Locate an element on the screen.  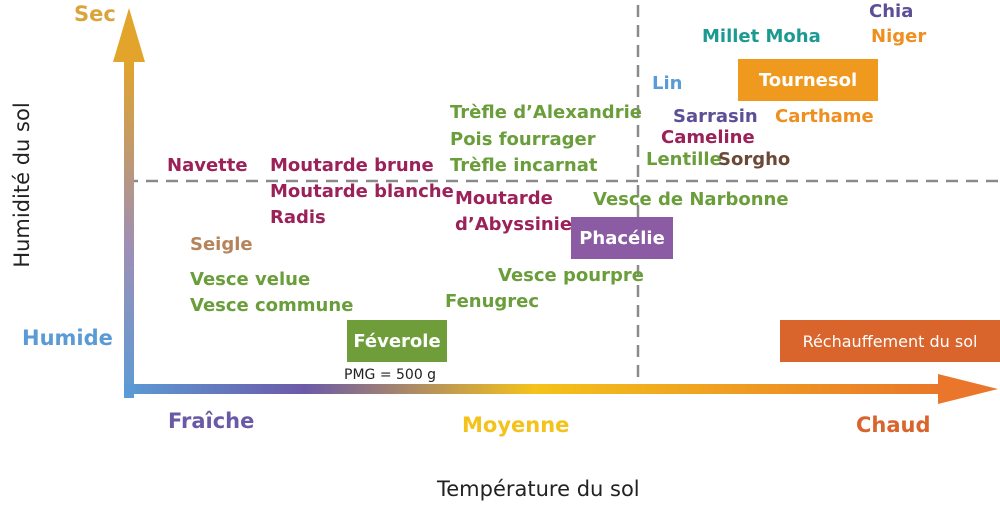
label-navette: Navette is located at coordinates (207, 165).